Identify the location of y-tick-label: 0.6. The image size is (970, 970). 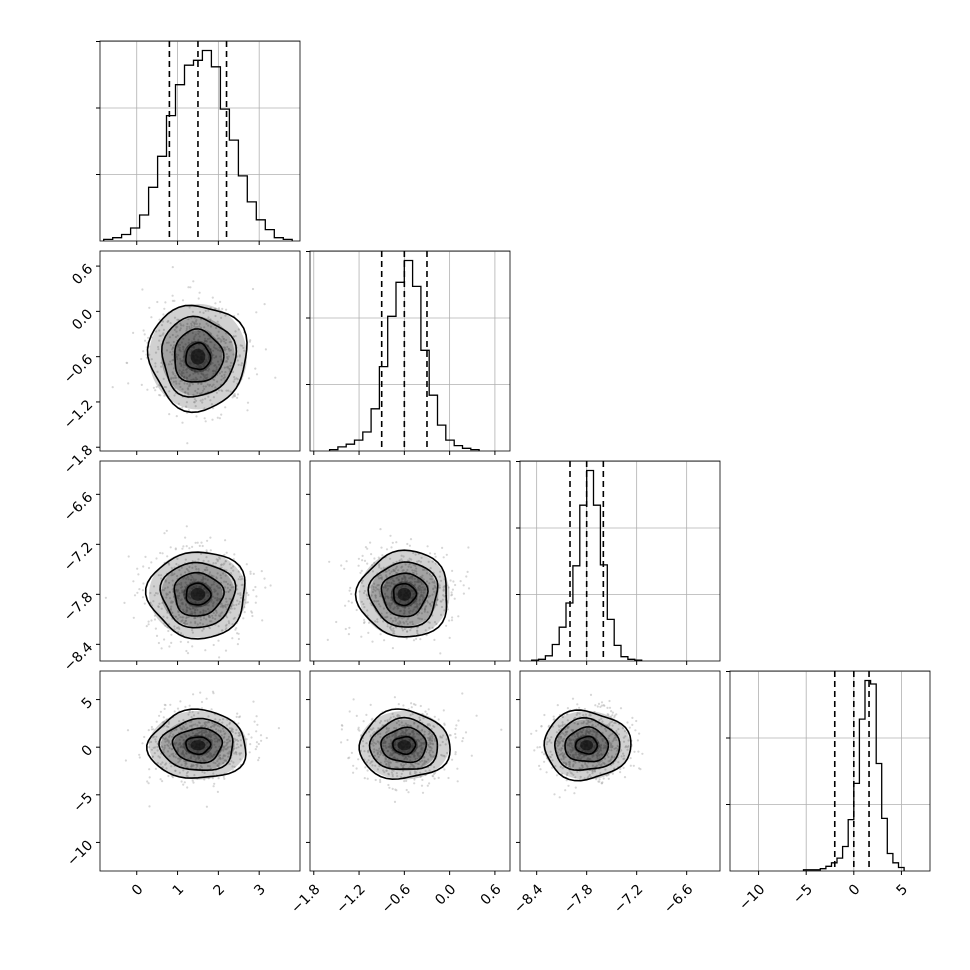
(82, 274).